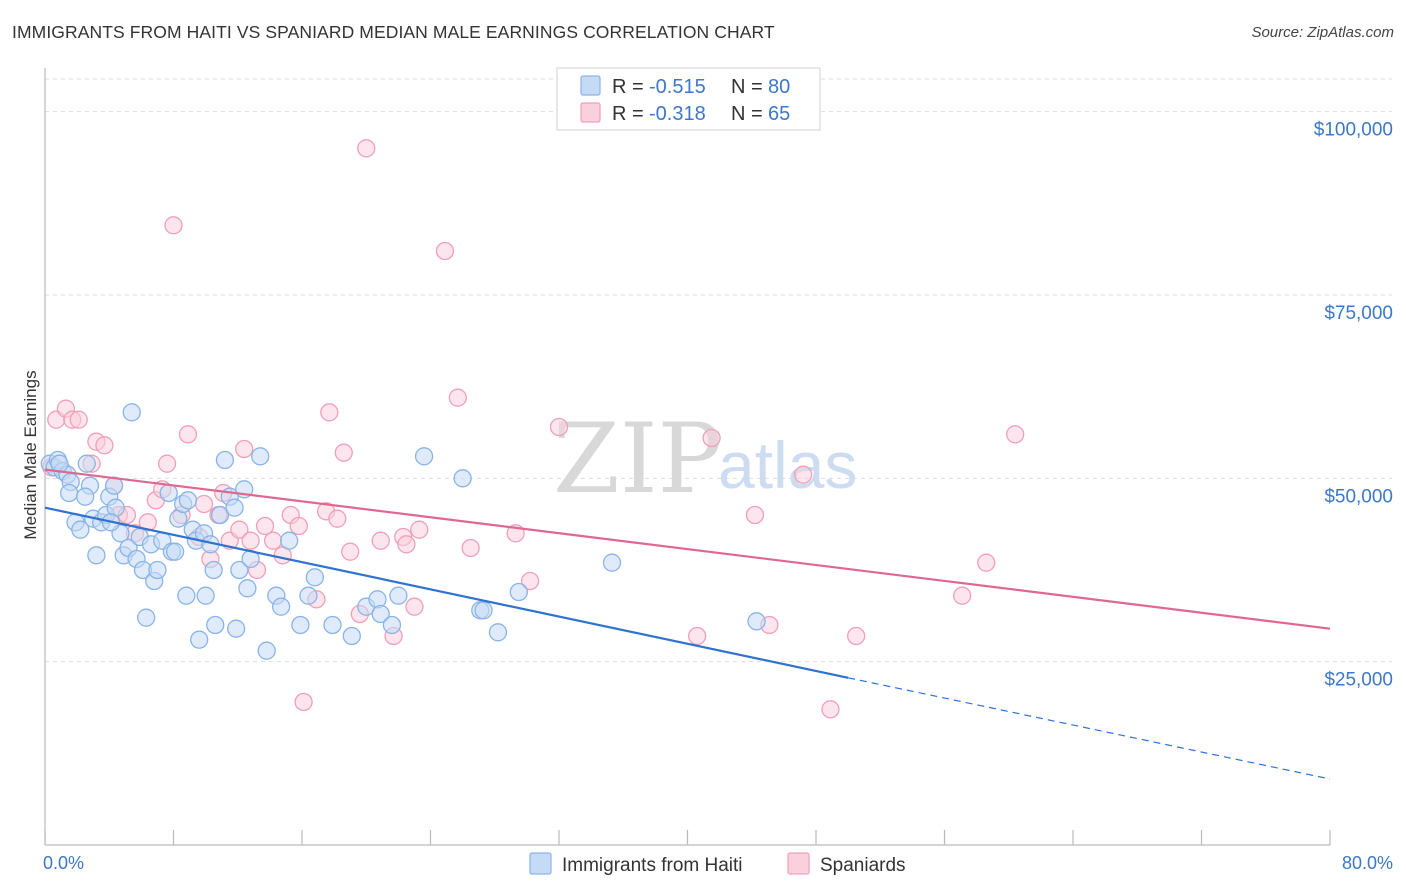 The height and width of the screenshot is (892, 1406). What do you see at coordinates (30, 454) in the screenshot?
I see `y-axis-title: Median Male Earnings` at bounding box center [30, 454].